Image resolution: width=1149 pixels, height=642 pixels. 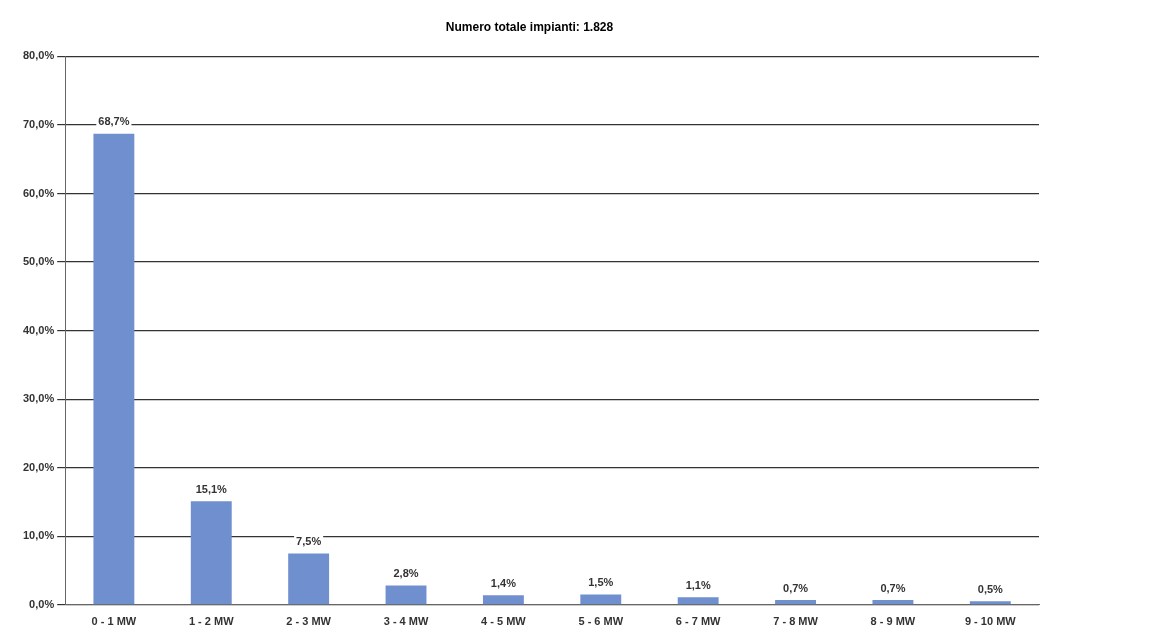 I want to click on data-label: 68,7%, so click(x=114, y=121).